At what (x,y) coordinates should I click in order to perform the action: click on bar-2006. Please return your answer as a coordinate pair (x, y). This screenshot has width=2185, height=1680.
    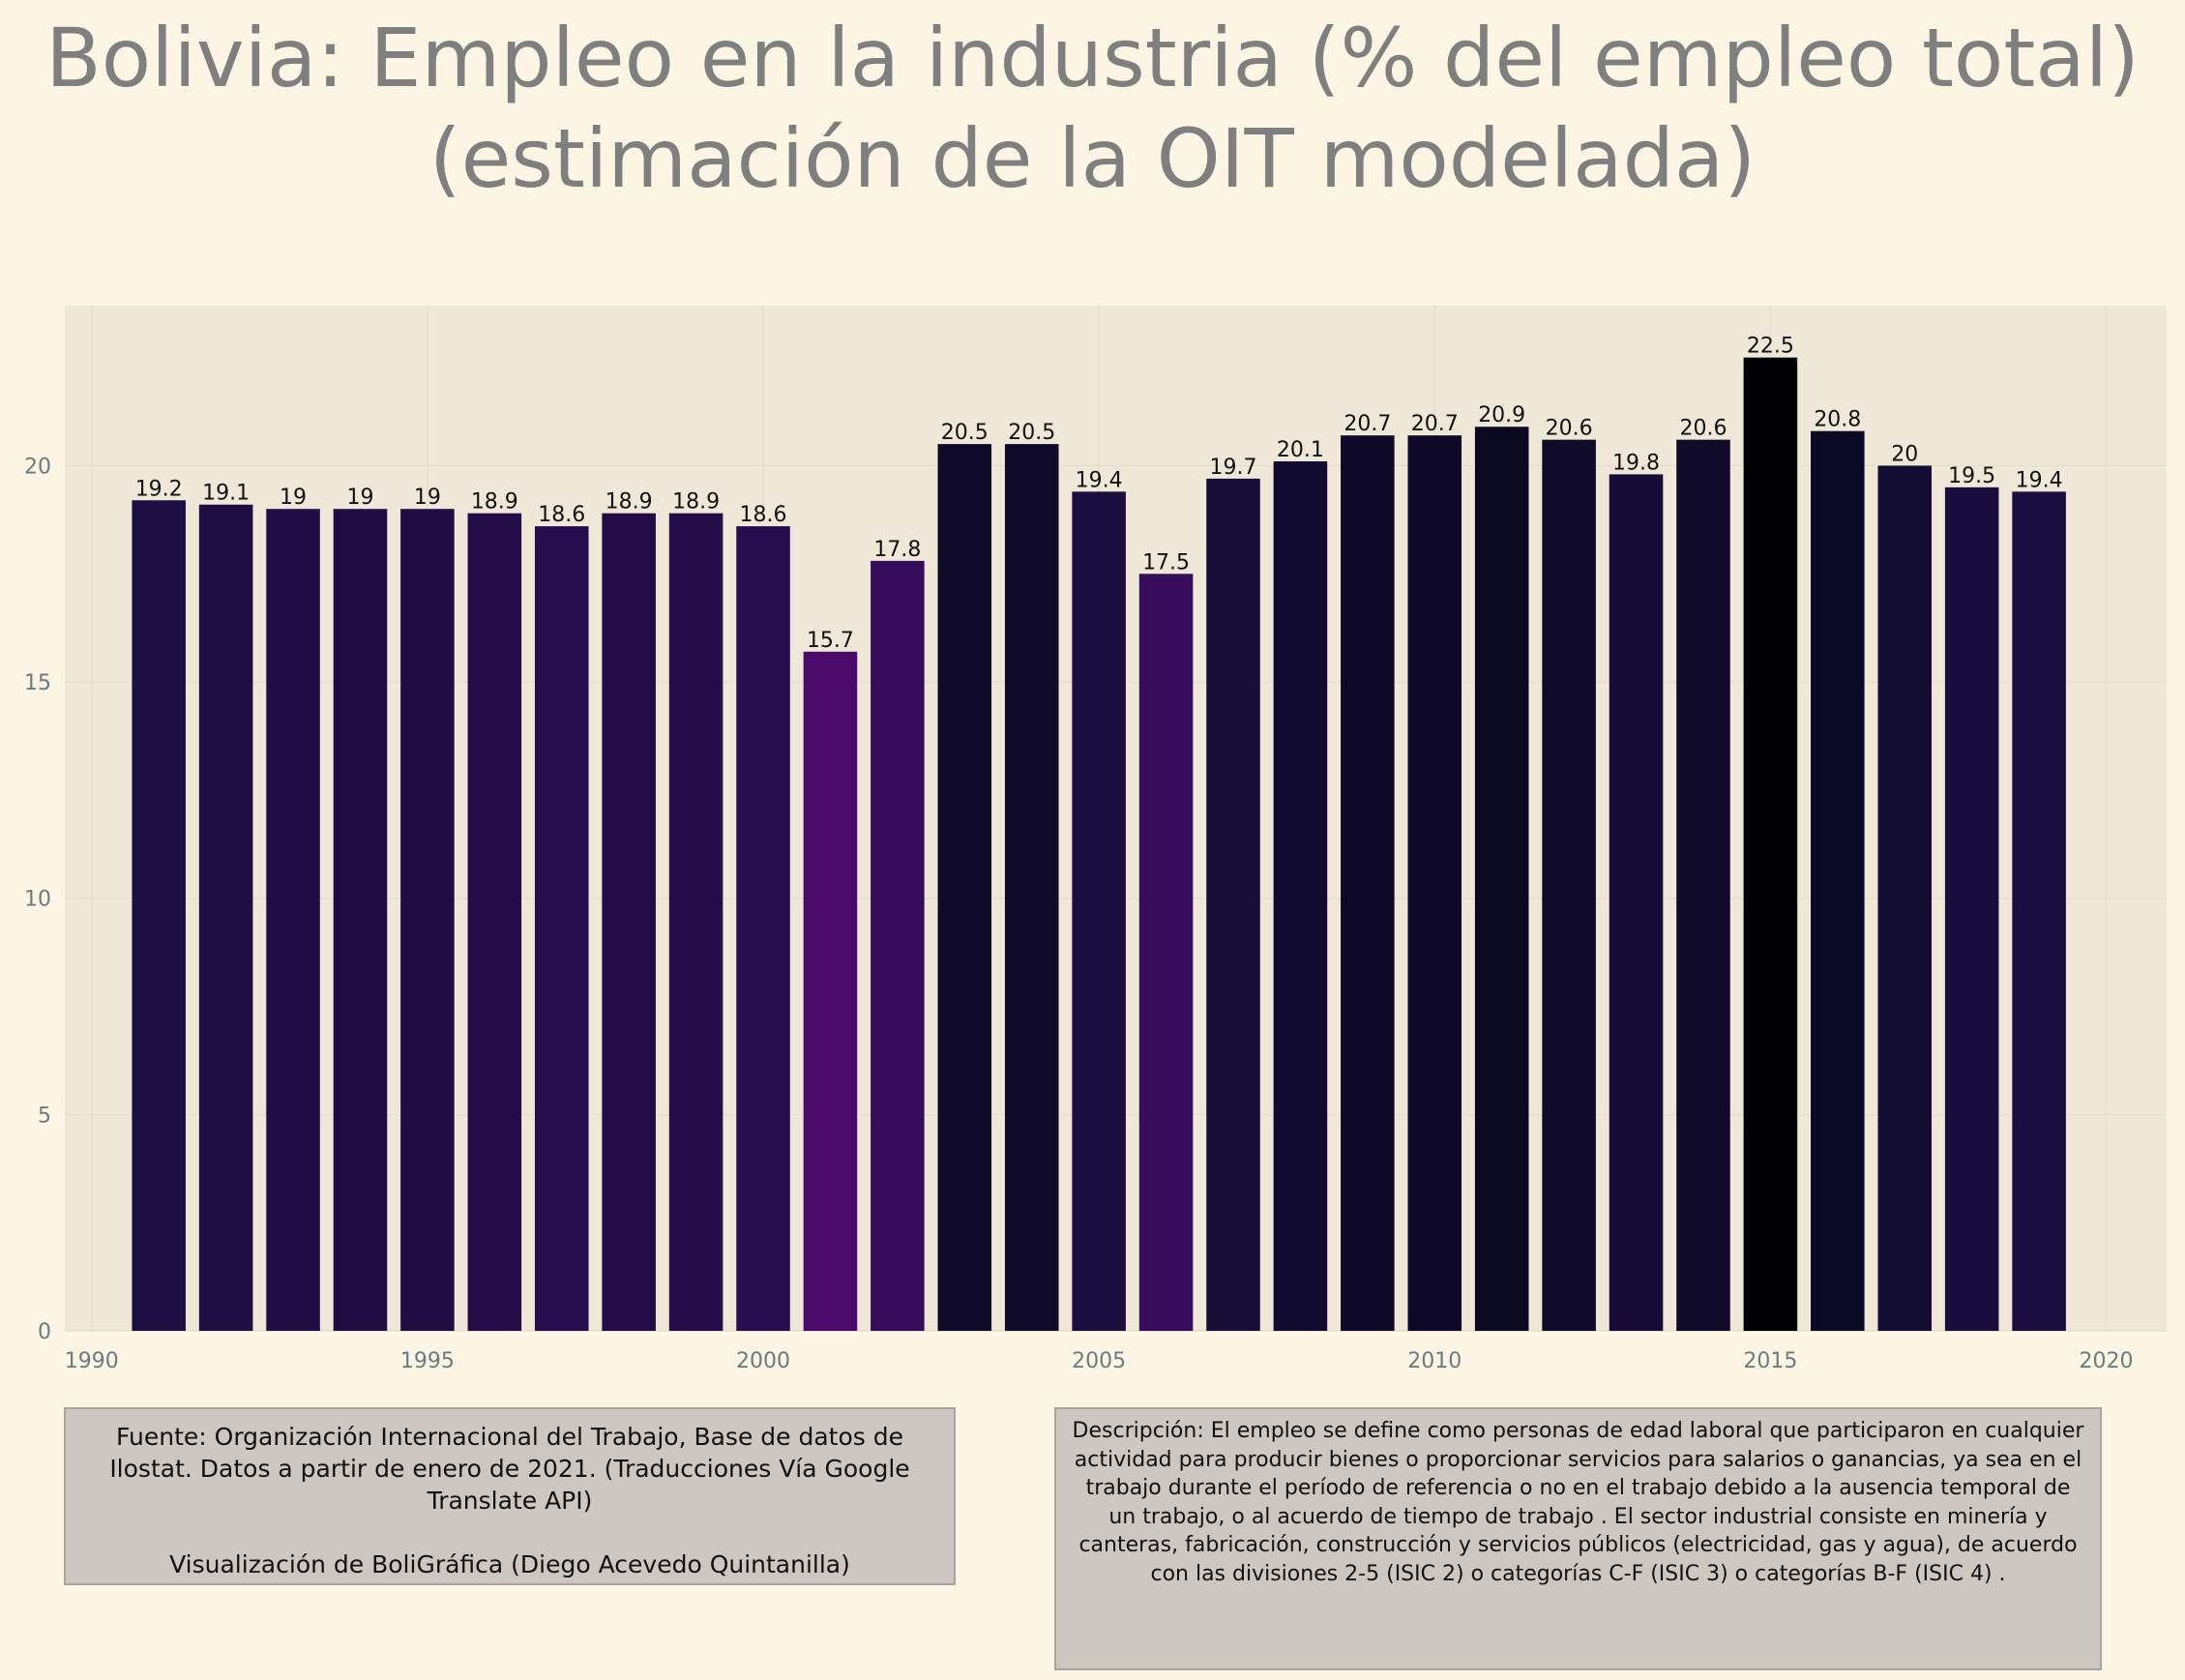
    Looking at the image, I should click on (1166, 953).